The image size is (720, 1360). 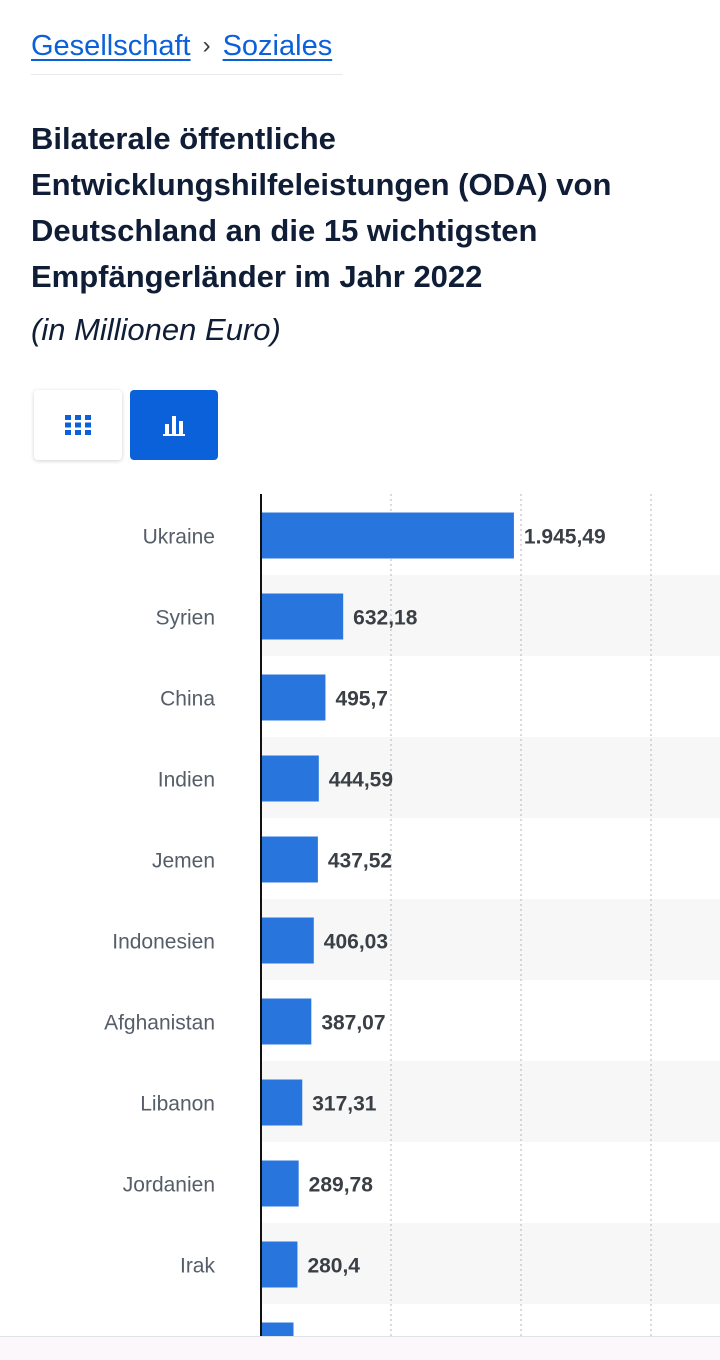 What do you see at coordinates (361, 780) in the screenshot?
I see `value-label: 444,59` at bounding box center [361, 780].